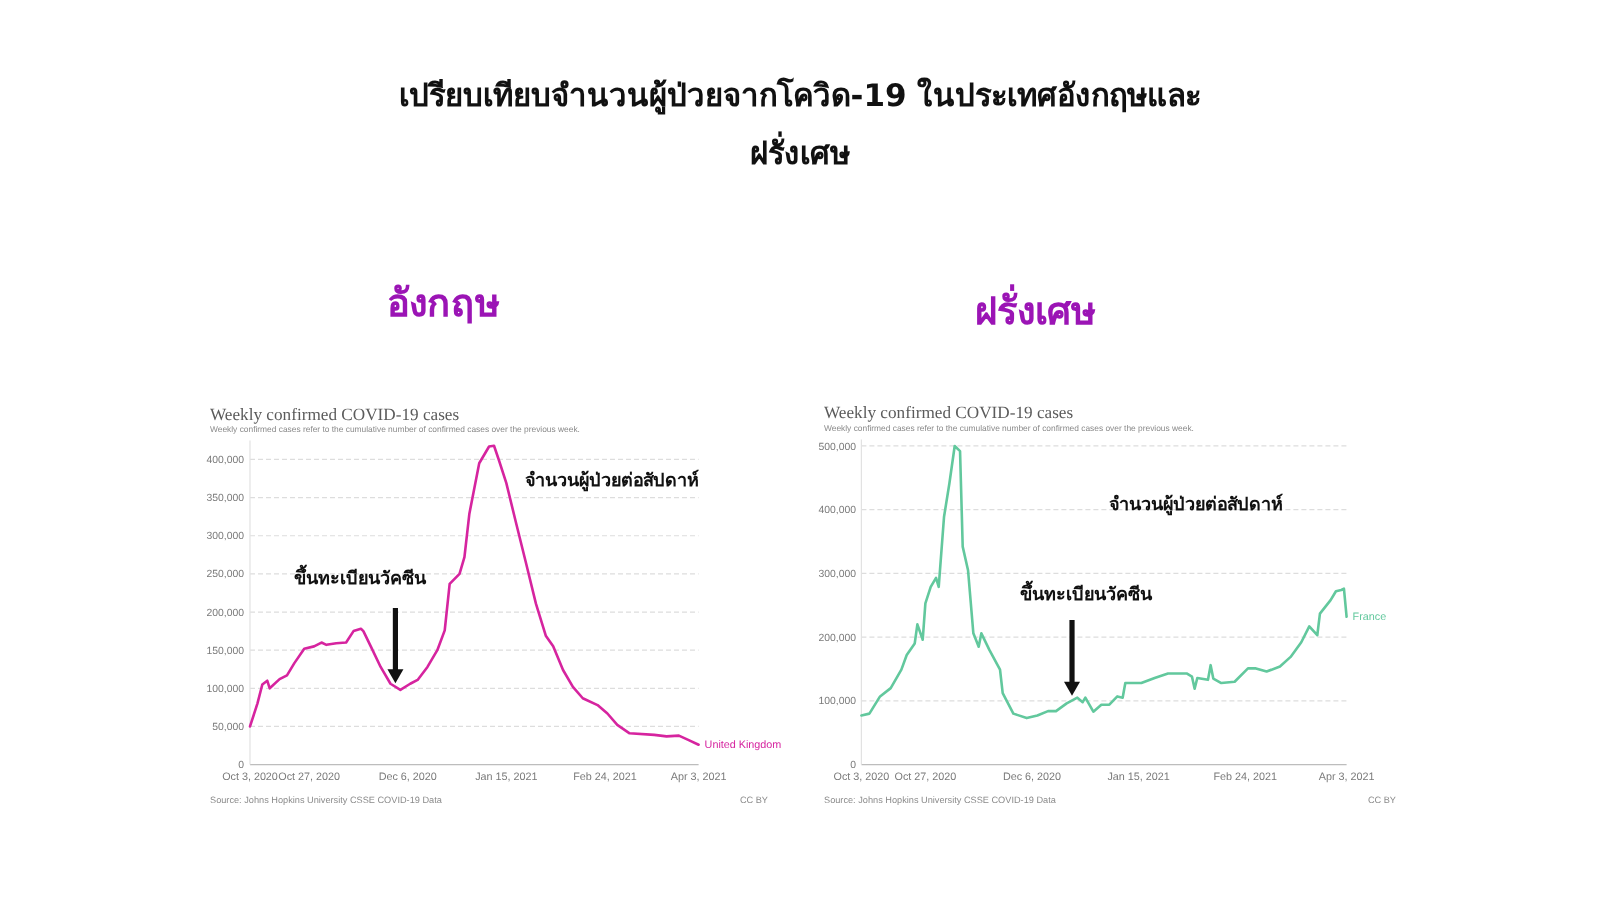  What do you see at coordinates (800, 124) in the screenshot?
I see `text: เปรียบเทียบจำนวนผู้ป่วยจากโควิด-19 ในประเทศอังกฤษและฝรั่งเศษ` at bounding box center [800, 124].